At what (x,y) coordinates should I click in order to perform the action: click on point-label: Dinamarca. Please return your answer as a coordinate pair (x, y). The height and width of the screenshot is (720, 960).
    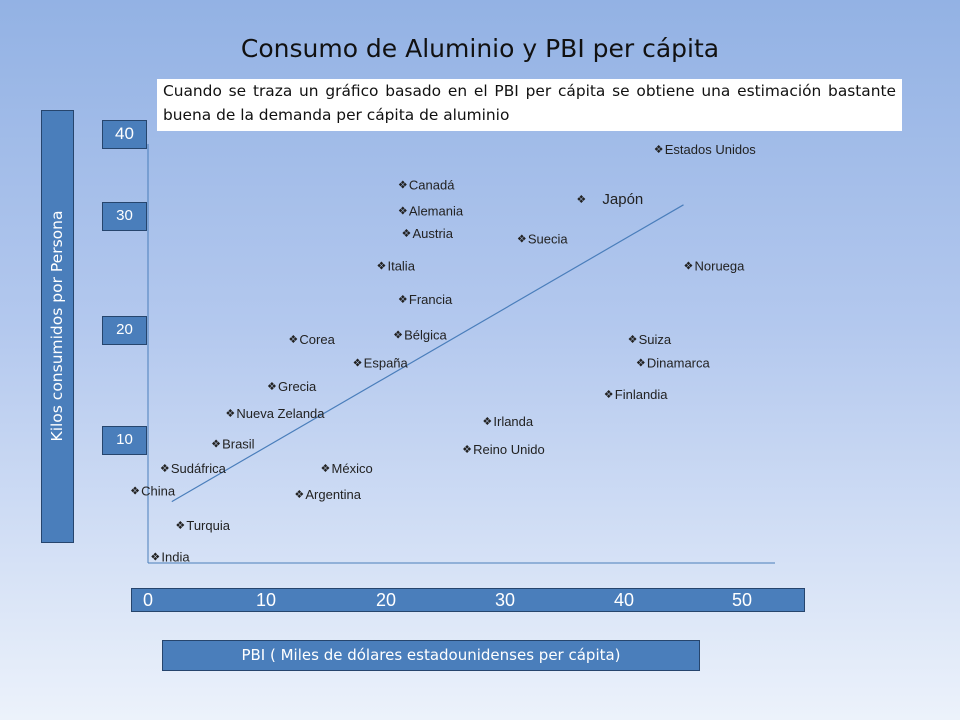
    Looking at the image, I should click on (679, 363).